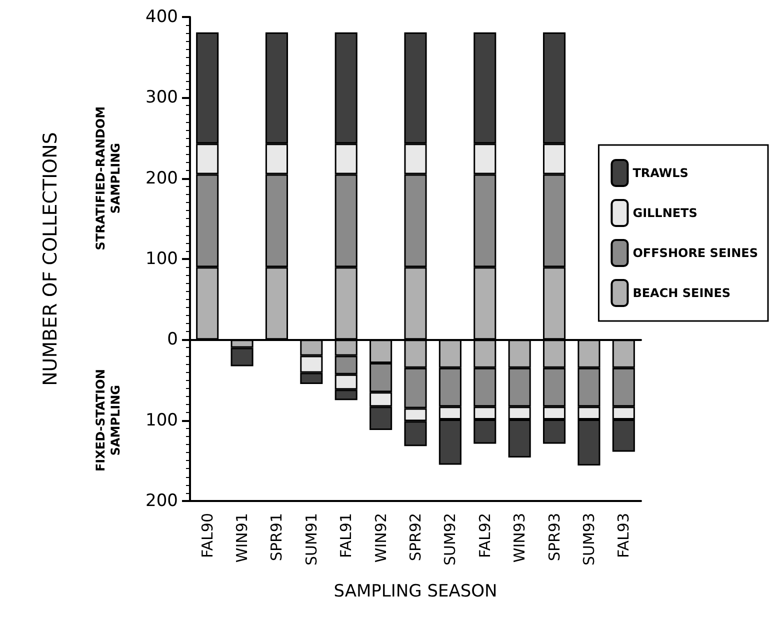 The image size is (776, 619). I want to click on legend-label: GILLNETS, so click(665, 213).